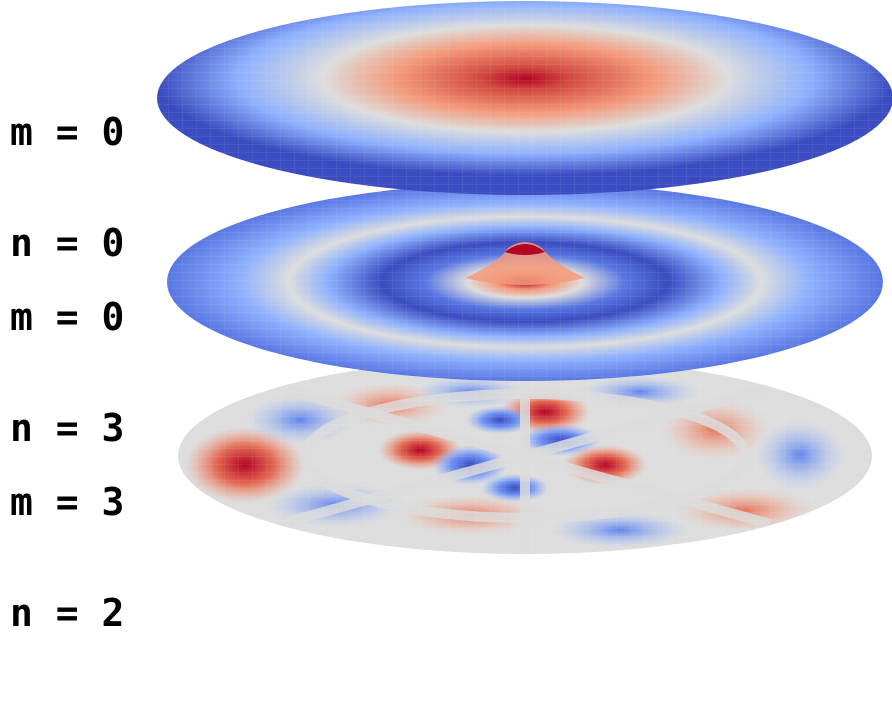 This screenshot has height=709, width=892. Describe the element at coordinates (525, 249) in the screenshot. I see `peak-tip` at that location.